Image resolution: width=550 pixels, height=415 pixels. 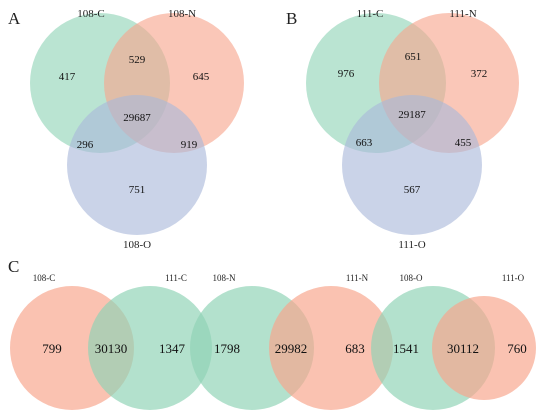 What do you see at coordinates (463, 348) in the screenshot?
I see `venn-c3-value-overlap: 30112` at bounding box center [463, 348].